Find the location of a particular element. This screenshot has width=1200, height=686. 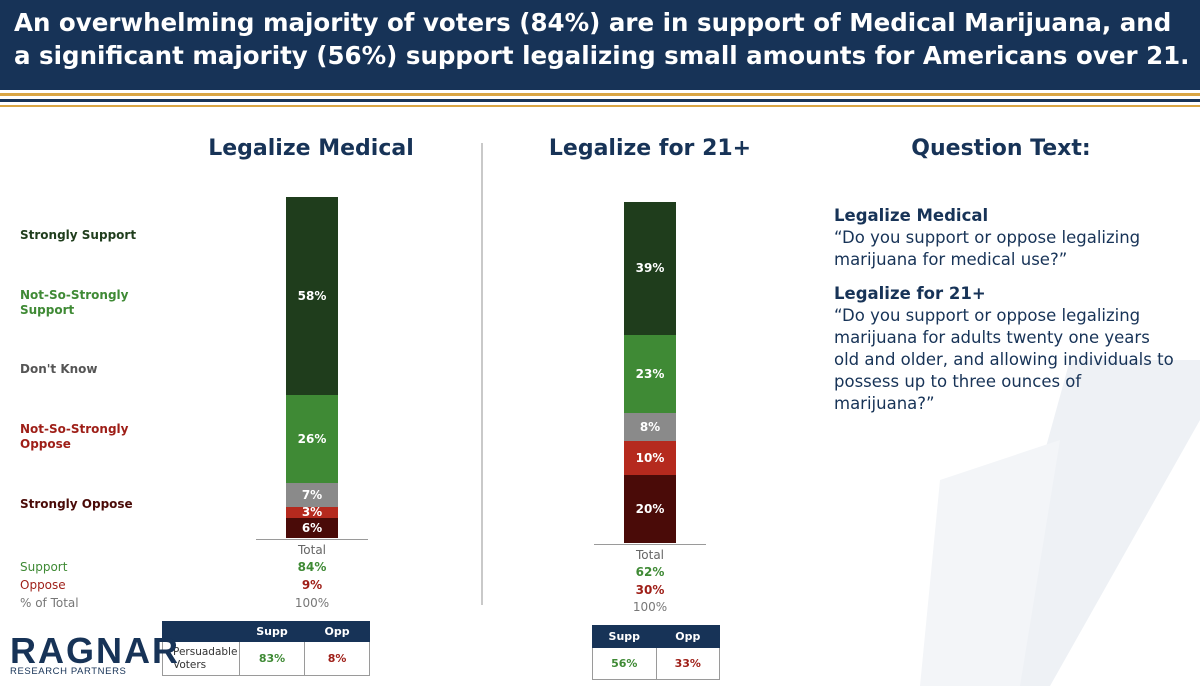

persuadable-opp-value: 33% is located at coordinates (688, 663).